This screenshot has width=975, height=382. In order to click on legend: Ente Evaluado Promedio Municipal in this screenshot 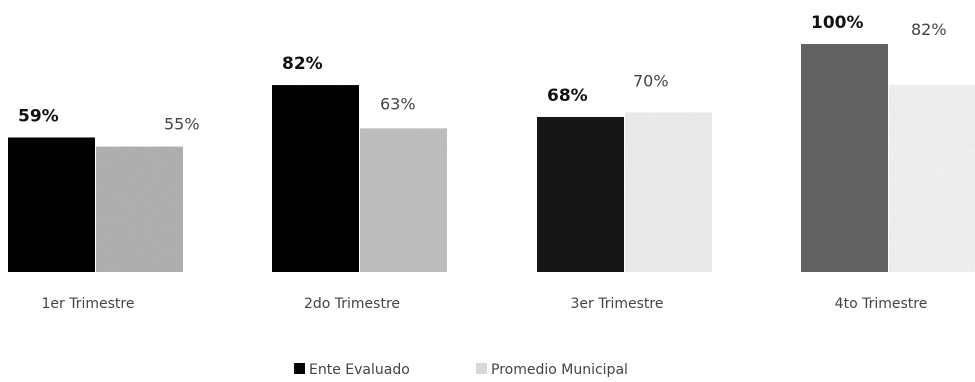, I will do `click(461, 370)`.